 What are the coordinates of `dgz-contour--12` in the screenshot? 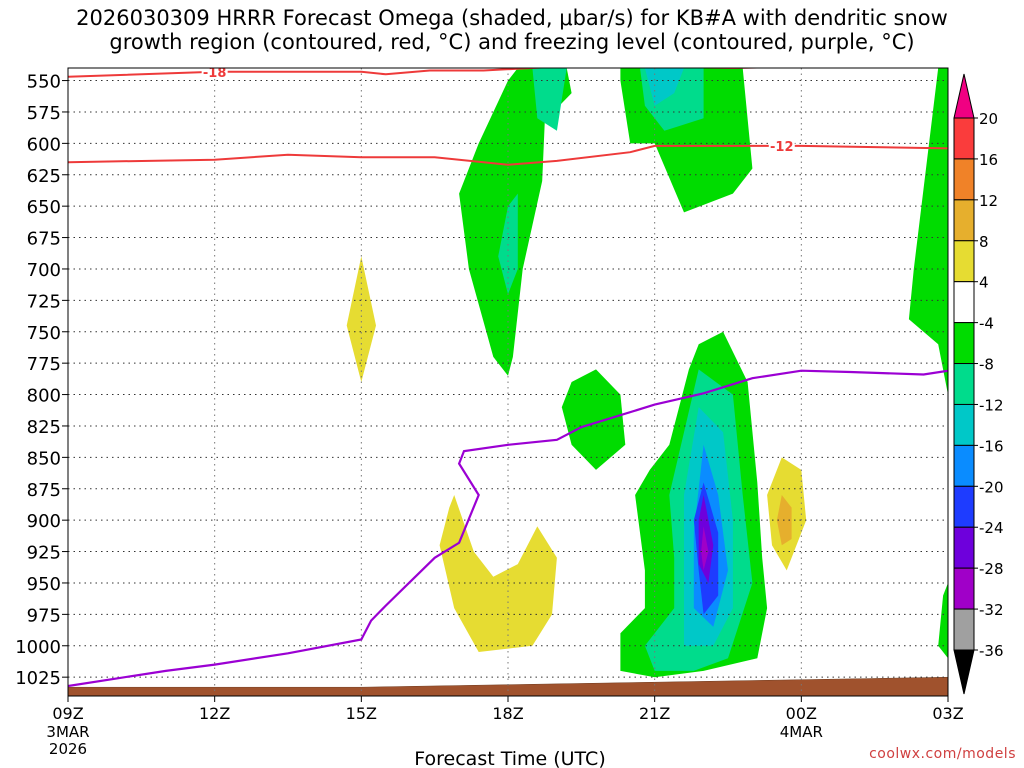 It's located at (508, 155).